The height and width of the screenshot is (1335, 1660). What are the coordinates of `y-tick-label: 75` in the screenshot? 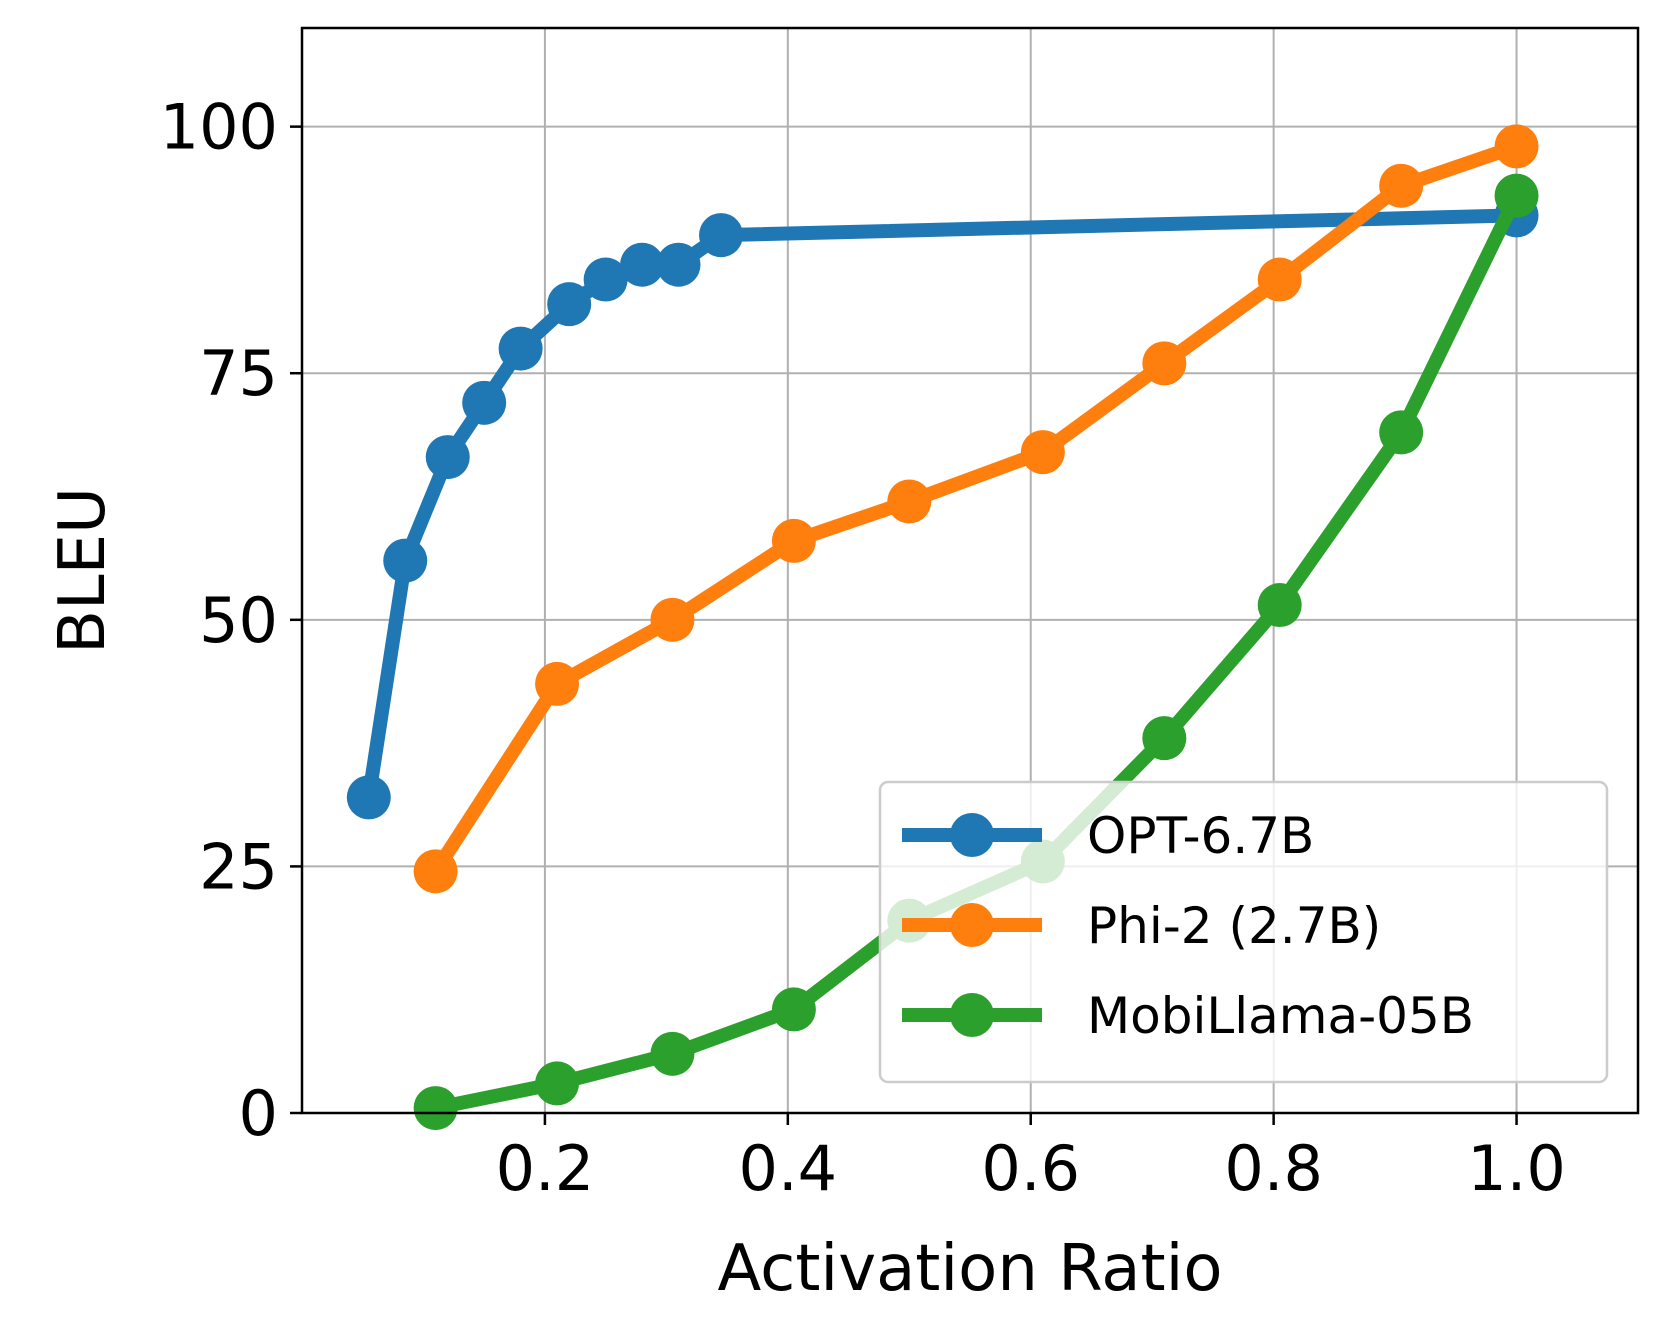 It's located at (238, 373).